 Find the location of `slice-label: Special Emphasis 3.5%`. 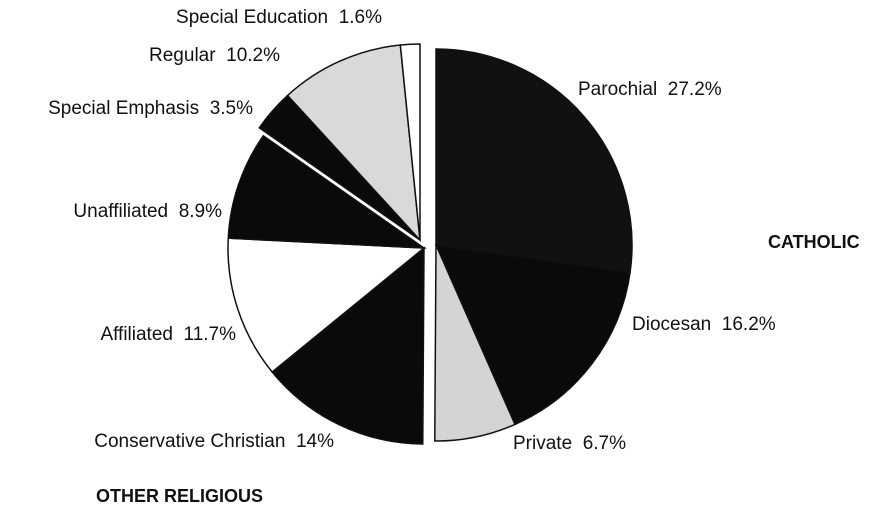

slice-label: Special Emphasis 3.5% is located at coordinates (150, 108).